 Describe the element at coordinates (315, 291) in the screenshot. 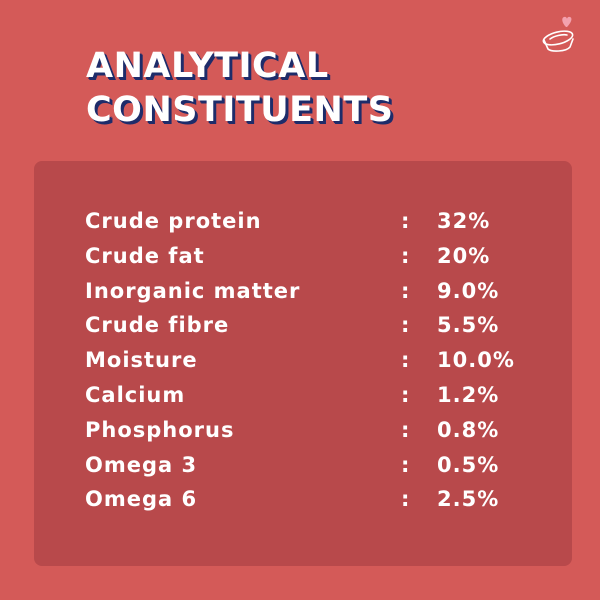

I see `constituent-row: Inorganic matter: 9.0%` at that location.